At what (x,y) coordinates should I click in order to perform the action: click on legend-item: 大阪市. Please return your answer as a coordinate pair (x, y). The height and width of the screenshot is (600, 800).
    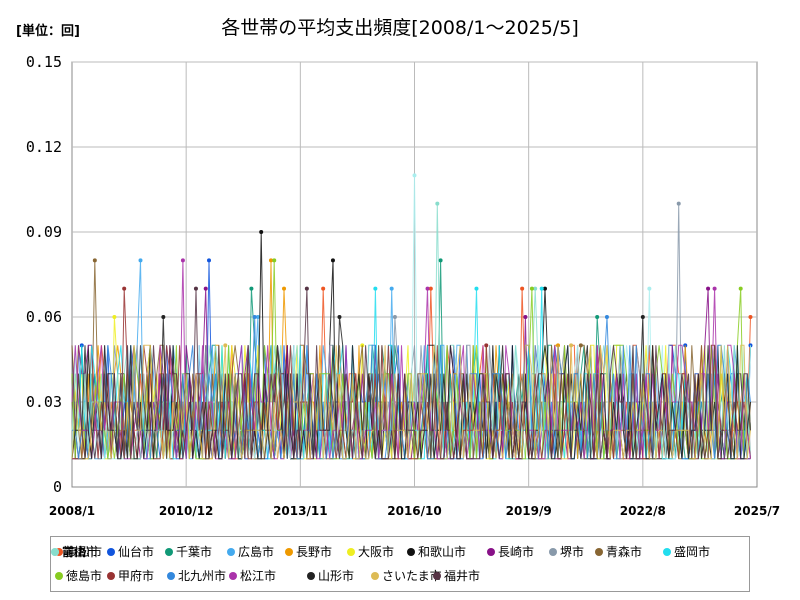
    Looking at the image, I should click on (370, 551).